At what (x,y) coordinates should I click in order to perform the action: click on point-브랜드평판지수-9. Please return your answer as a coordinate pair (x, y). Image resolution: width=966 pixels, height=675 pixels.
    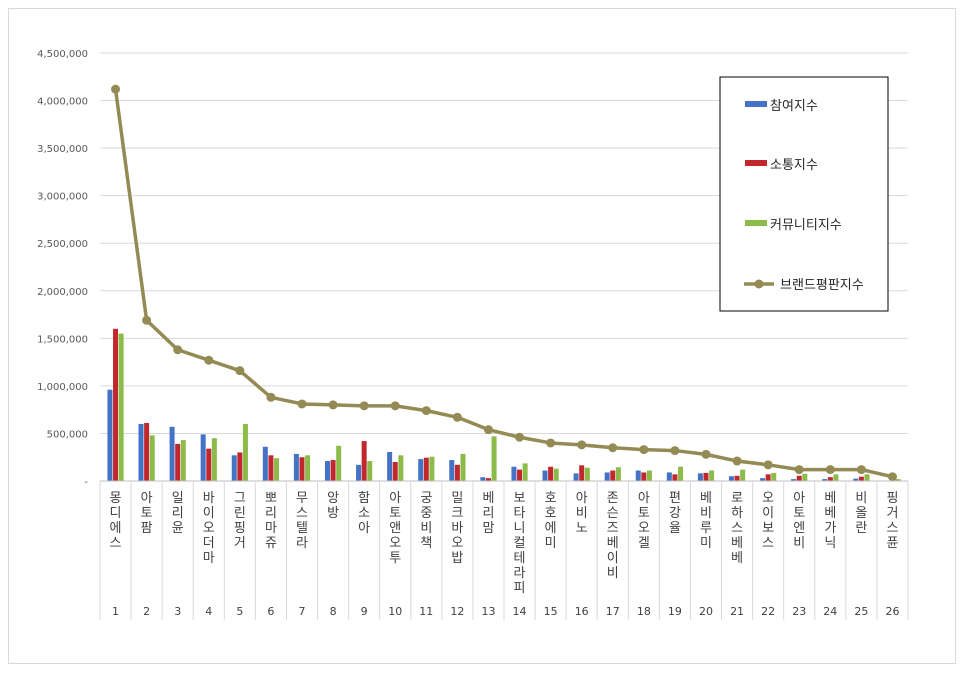
    Looking at the image, I should click on (364, 406).